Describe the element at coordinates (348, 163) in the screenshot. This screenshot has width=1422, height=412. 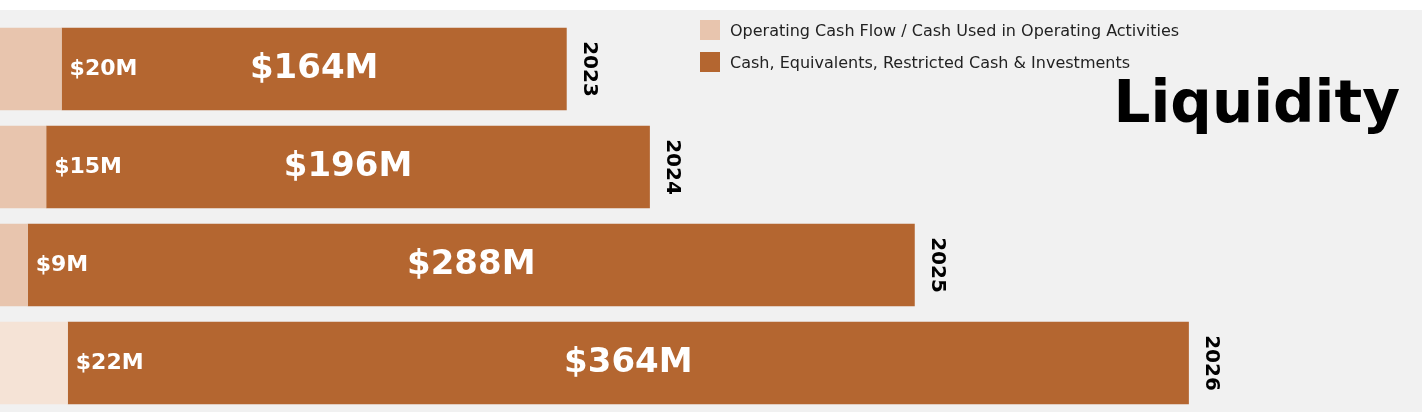
I see `data-label: $196M` at that location.